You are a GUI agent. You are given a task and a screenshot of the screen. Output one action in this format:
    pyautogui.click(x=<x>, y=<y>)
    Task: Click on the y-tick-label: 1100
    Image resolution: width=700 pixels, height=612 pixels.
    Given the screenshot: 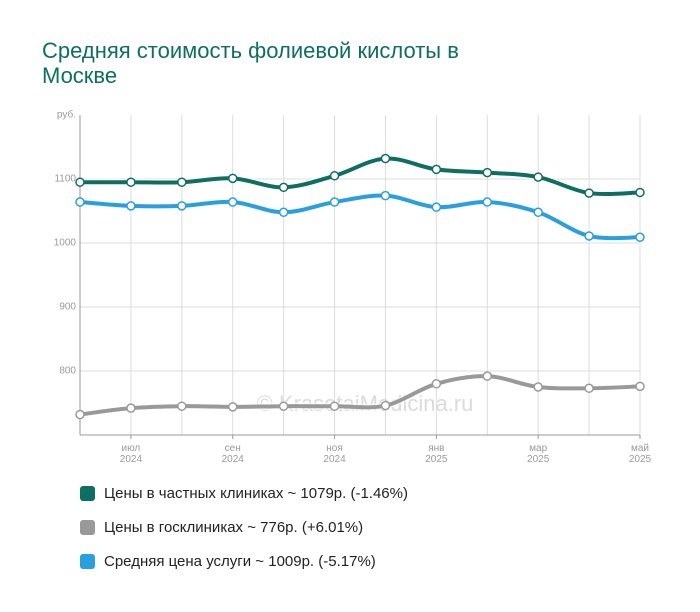 What is the action you would take?
    pyautogui.click(x=65, y=179)
    